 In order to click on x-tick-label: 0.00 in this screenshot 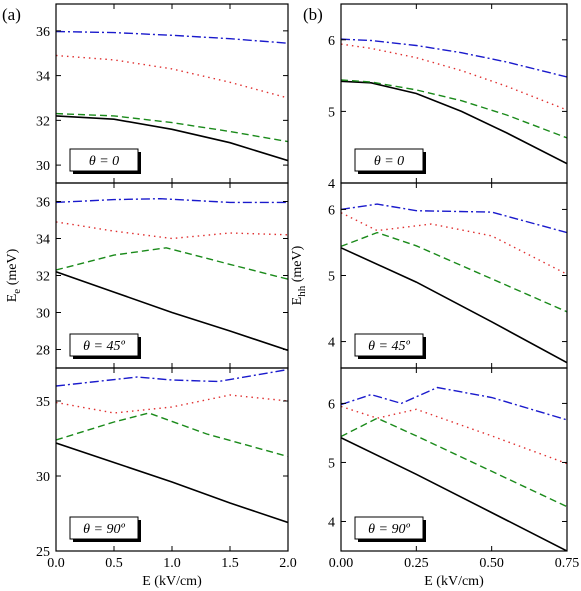, I will do `click(341, 563)`.